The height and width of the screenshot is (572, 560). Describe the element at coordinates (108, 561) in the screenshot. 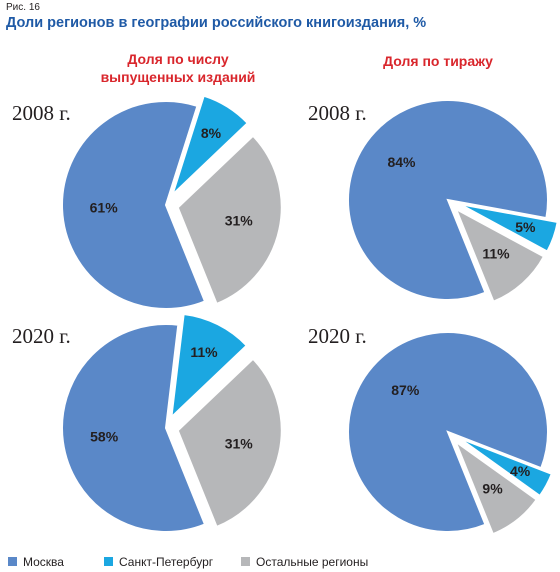

I see `legend-swatch-spb` at that location.